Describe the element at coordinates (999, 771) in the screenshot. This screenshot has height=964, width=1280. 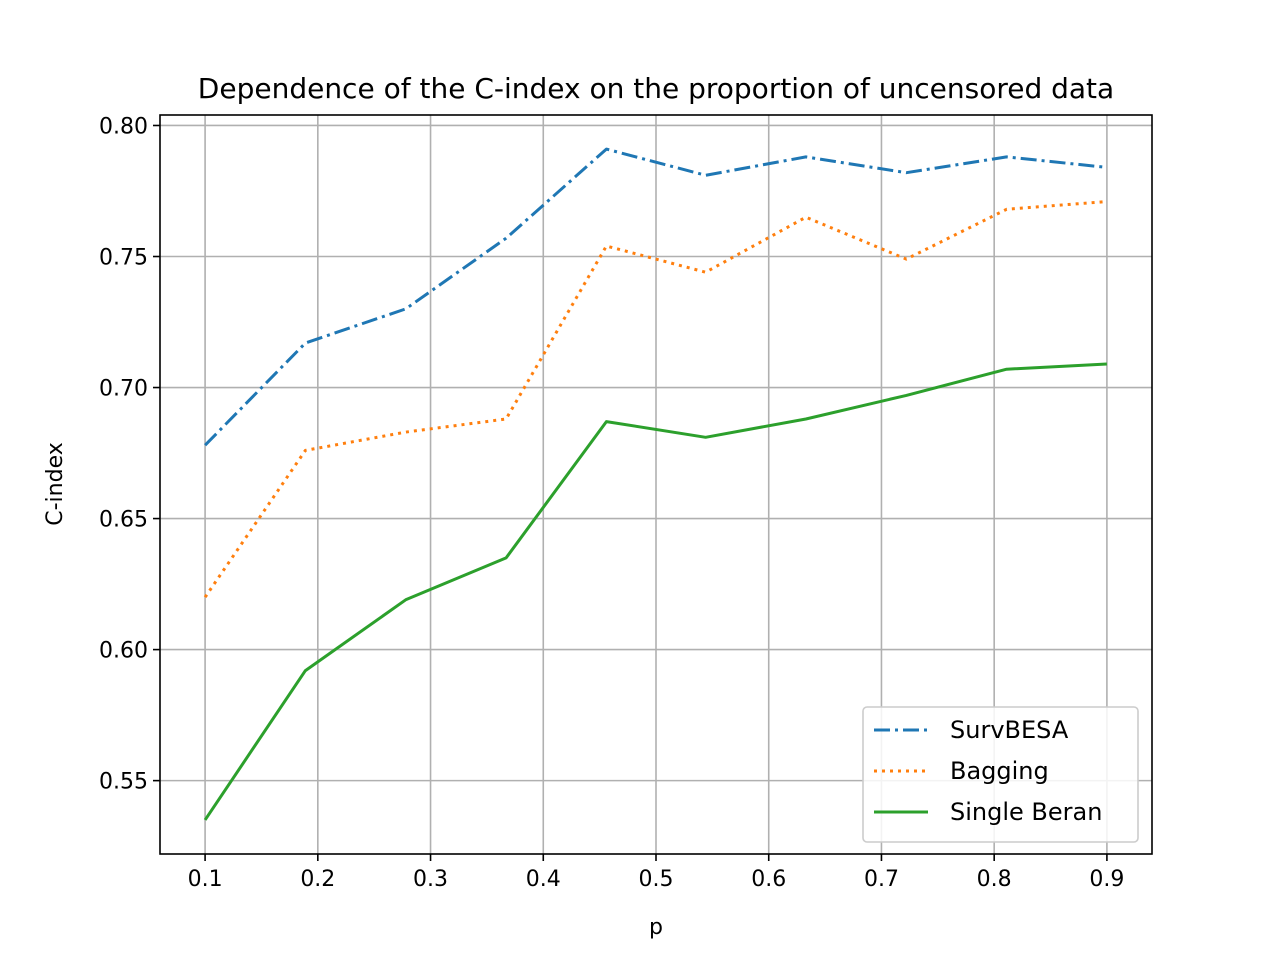
I see `legend-label: Bagging` at that location.